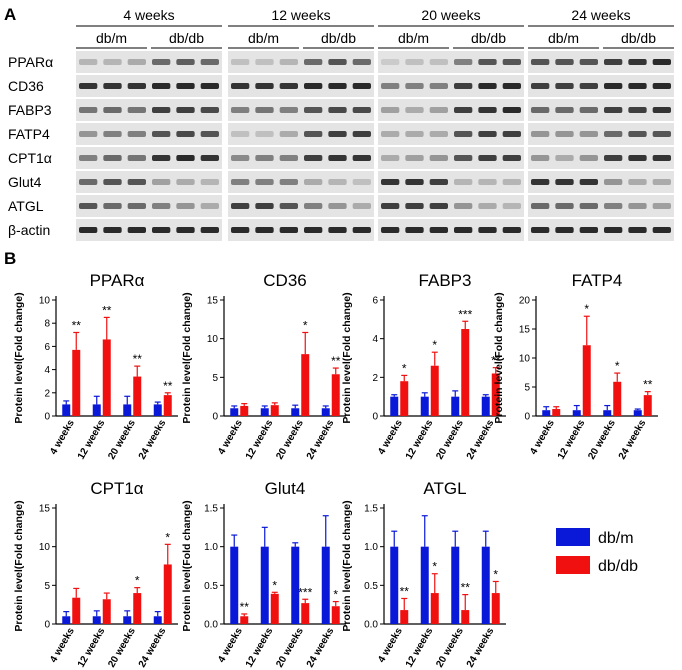 The height and width of the screenshot is (670, 682). What do you see at coordinates (371, 586) in the screenshot?
I see `y-tick-label: 0.5` at bounding box center [371, 586].